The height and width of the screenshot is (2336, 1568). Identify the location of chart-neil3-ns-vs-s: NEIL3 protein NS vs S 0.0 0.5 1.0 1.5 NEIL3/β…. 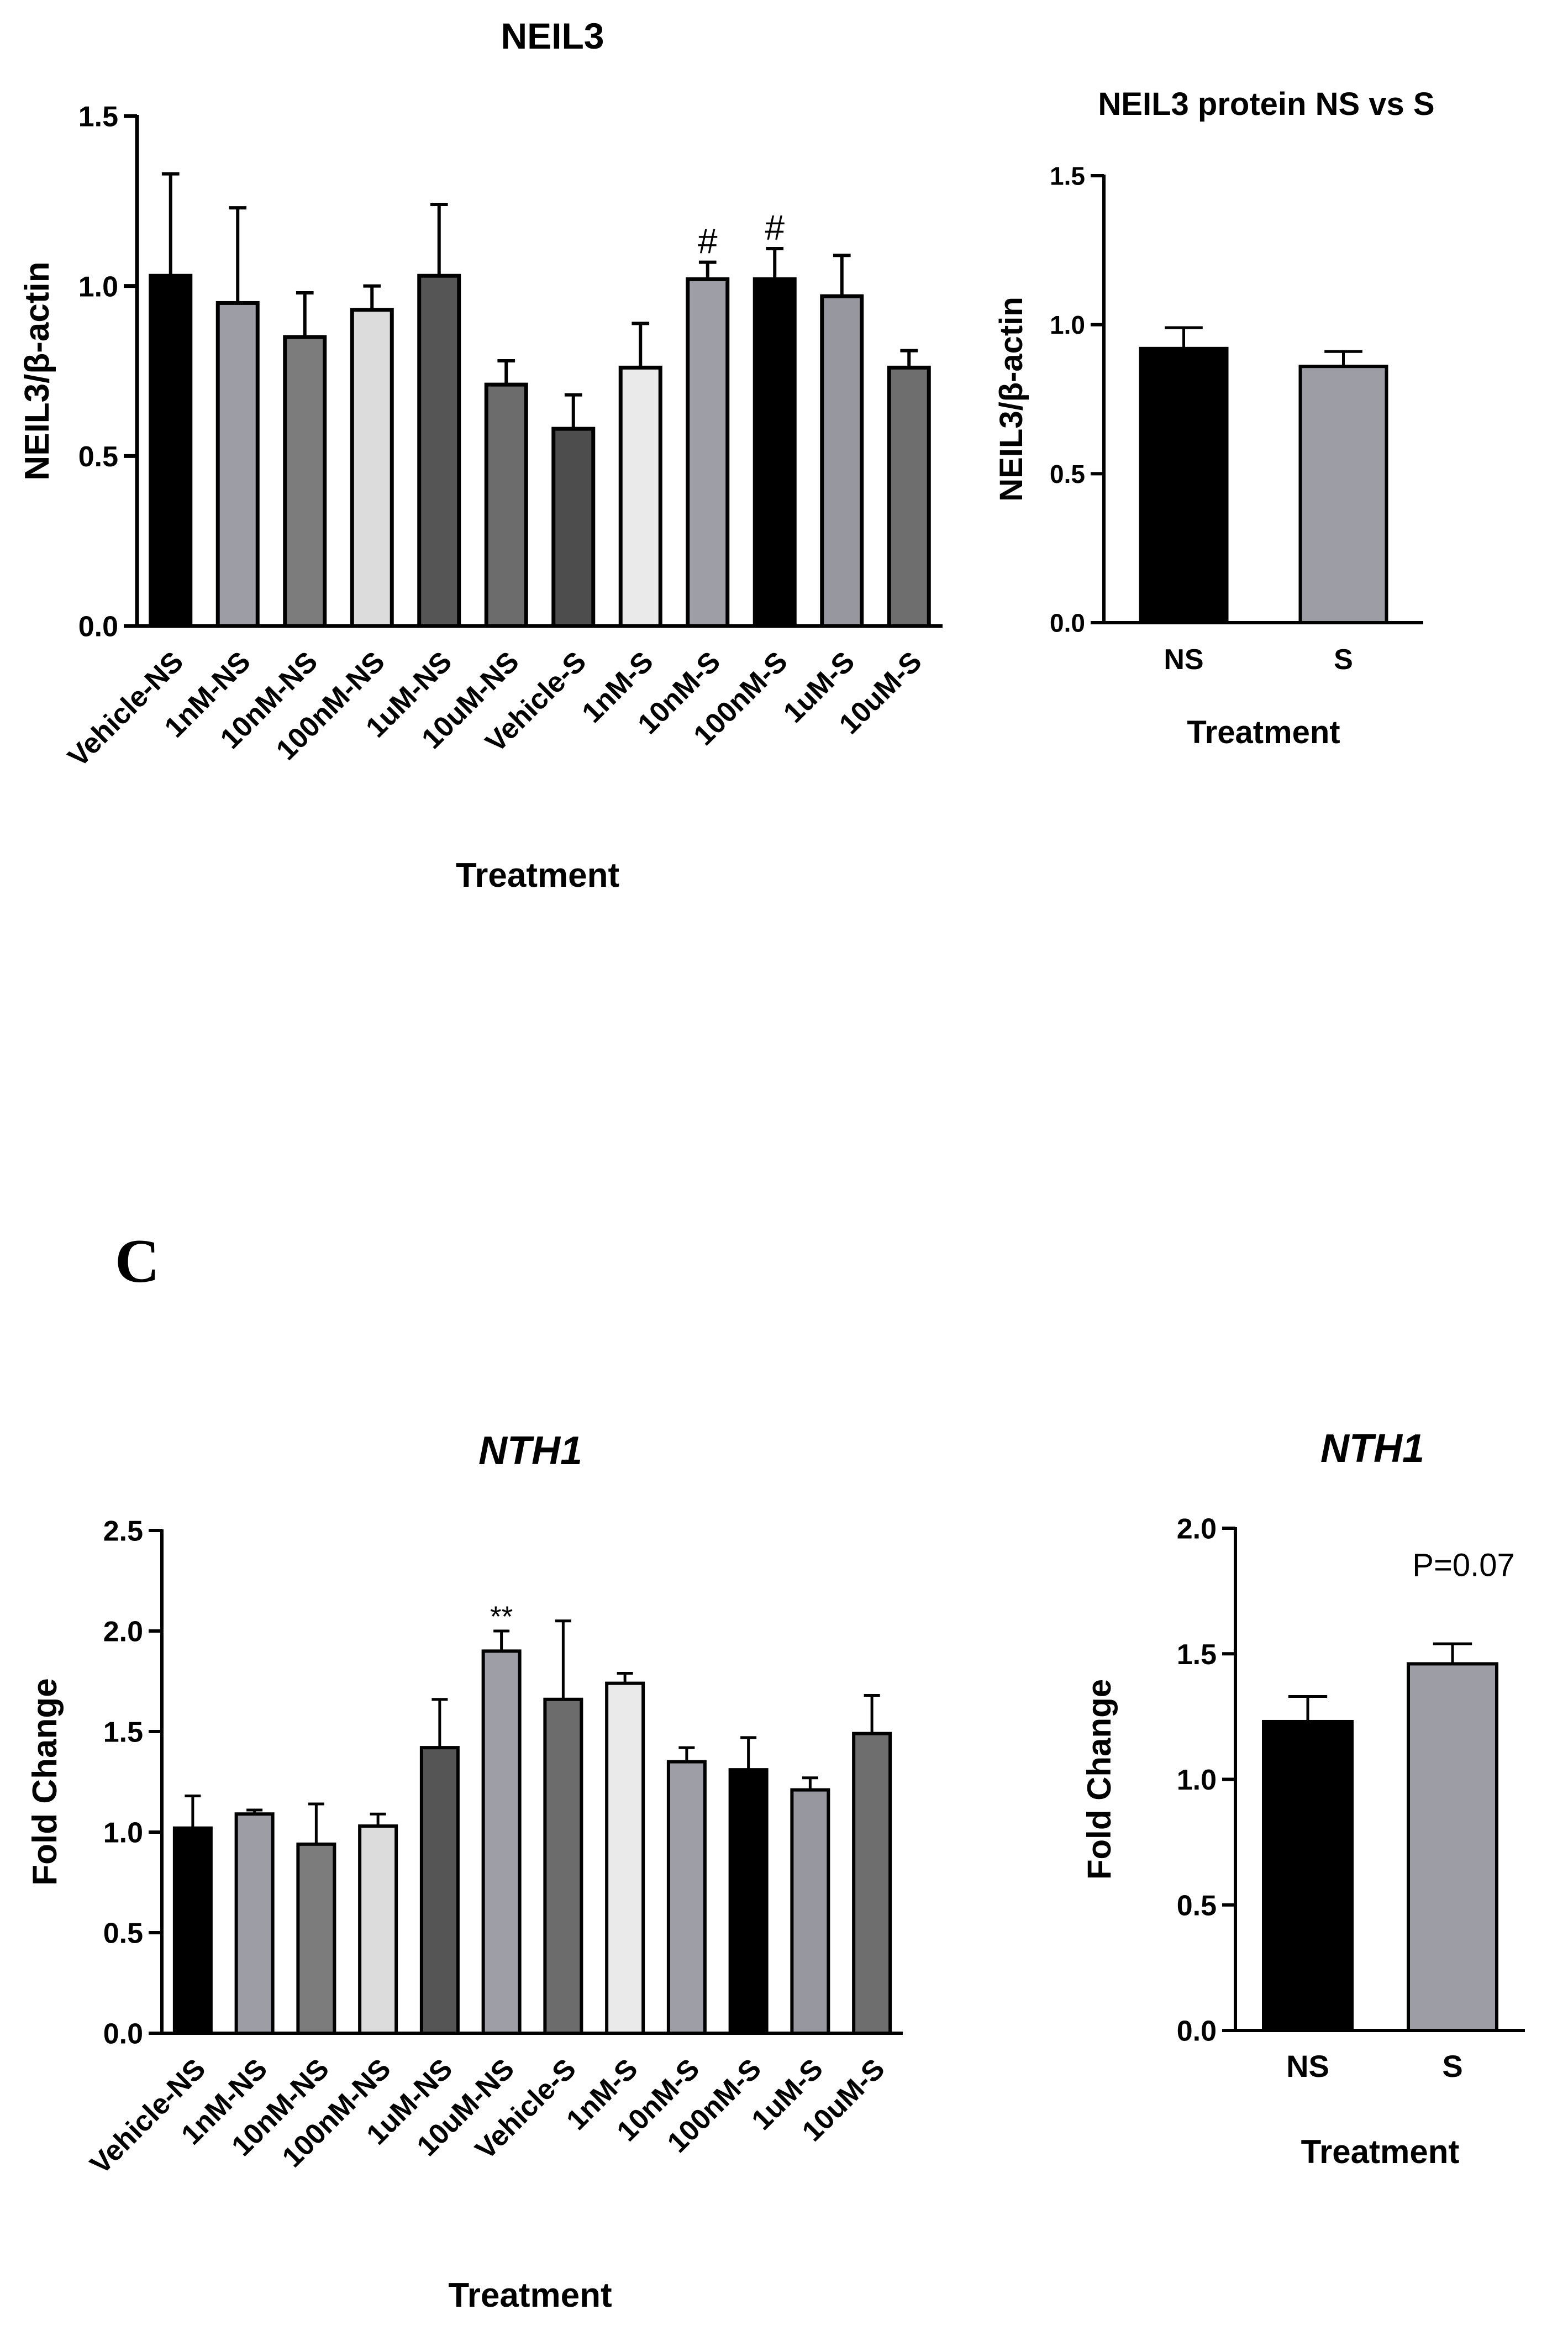
(1214, 418).